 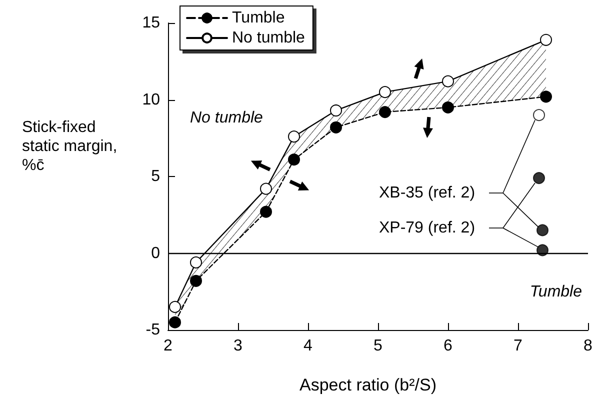 What do you see at coordinates (448, 346) in the screenshot?
I see `x-tick-label: 6` at bounding box center [448, 346].